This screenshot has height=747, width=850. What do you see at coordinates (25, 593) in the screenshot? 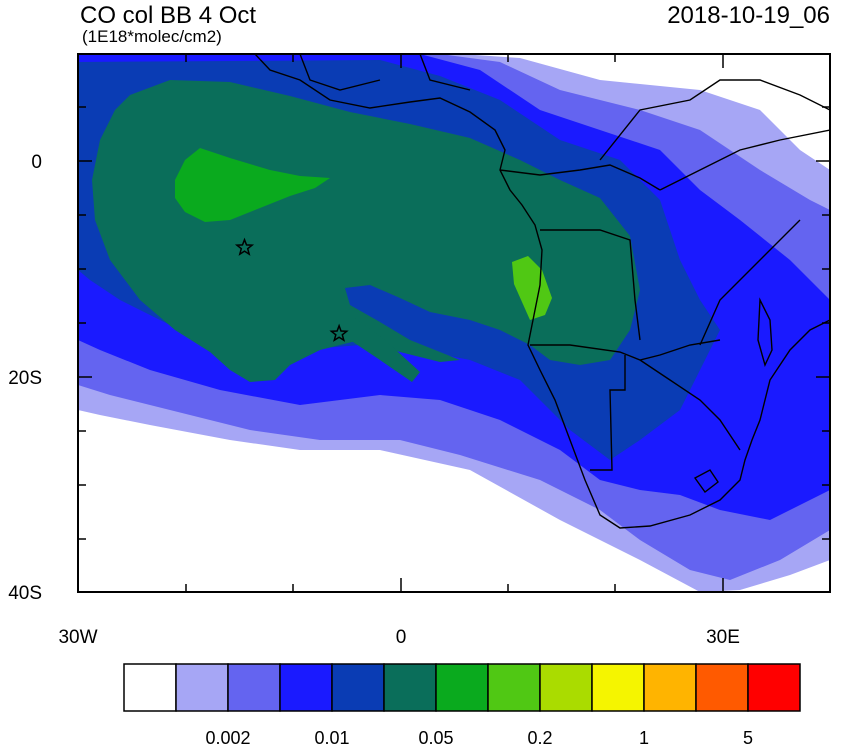
I see `y-tick-40s: 40S` at bounding box center [25, 593].